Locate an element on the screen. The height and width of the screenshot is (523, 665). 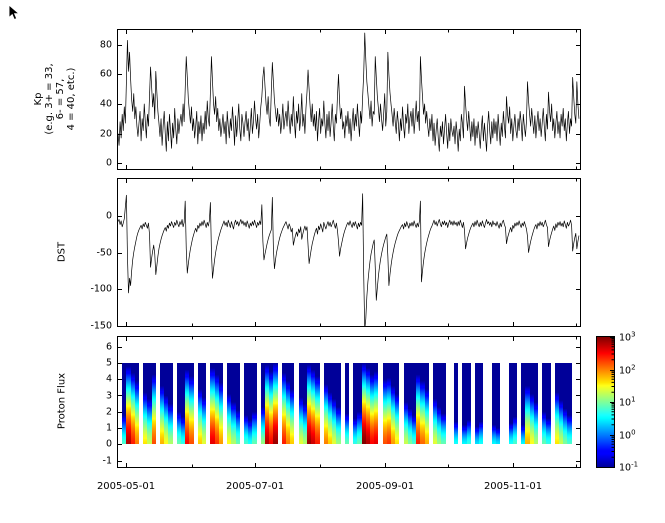
kp-ytick-label: 80 is located at coordinates (105, 45).